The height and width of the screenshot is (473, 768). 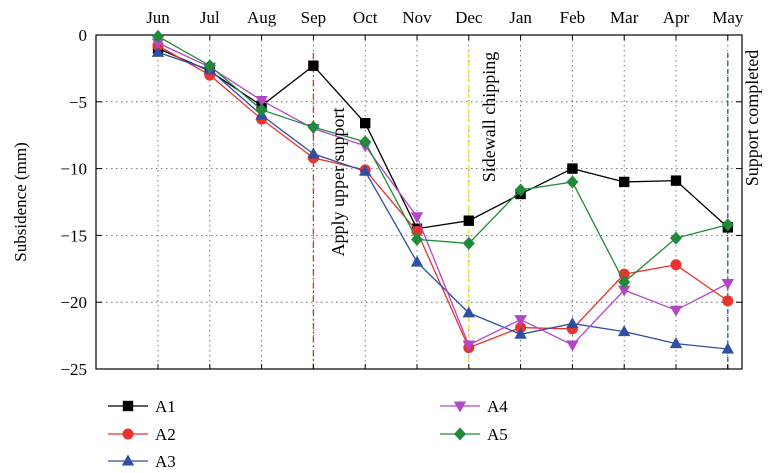 I want to click on x-tick-label: May, so click(x=728, y=17).